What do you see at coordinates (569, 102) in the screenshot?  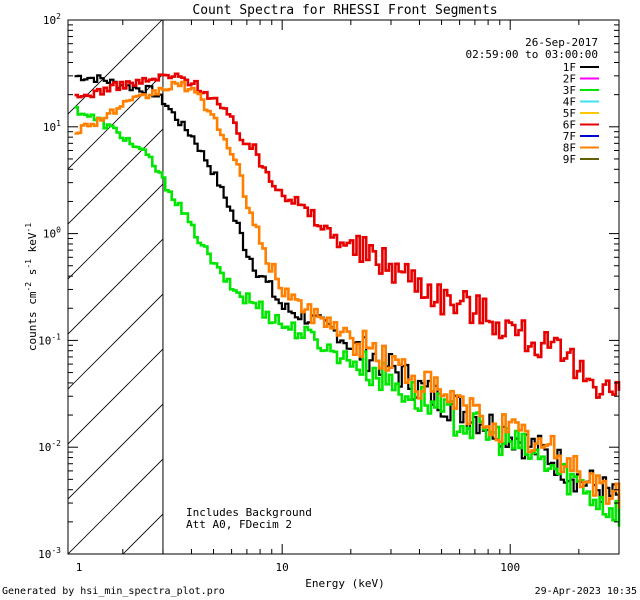 I see `legend-label-4F: 4F` at bounding box center [569, 102].